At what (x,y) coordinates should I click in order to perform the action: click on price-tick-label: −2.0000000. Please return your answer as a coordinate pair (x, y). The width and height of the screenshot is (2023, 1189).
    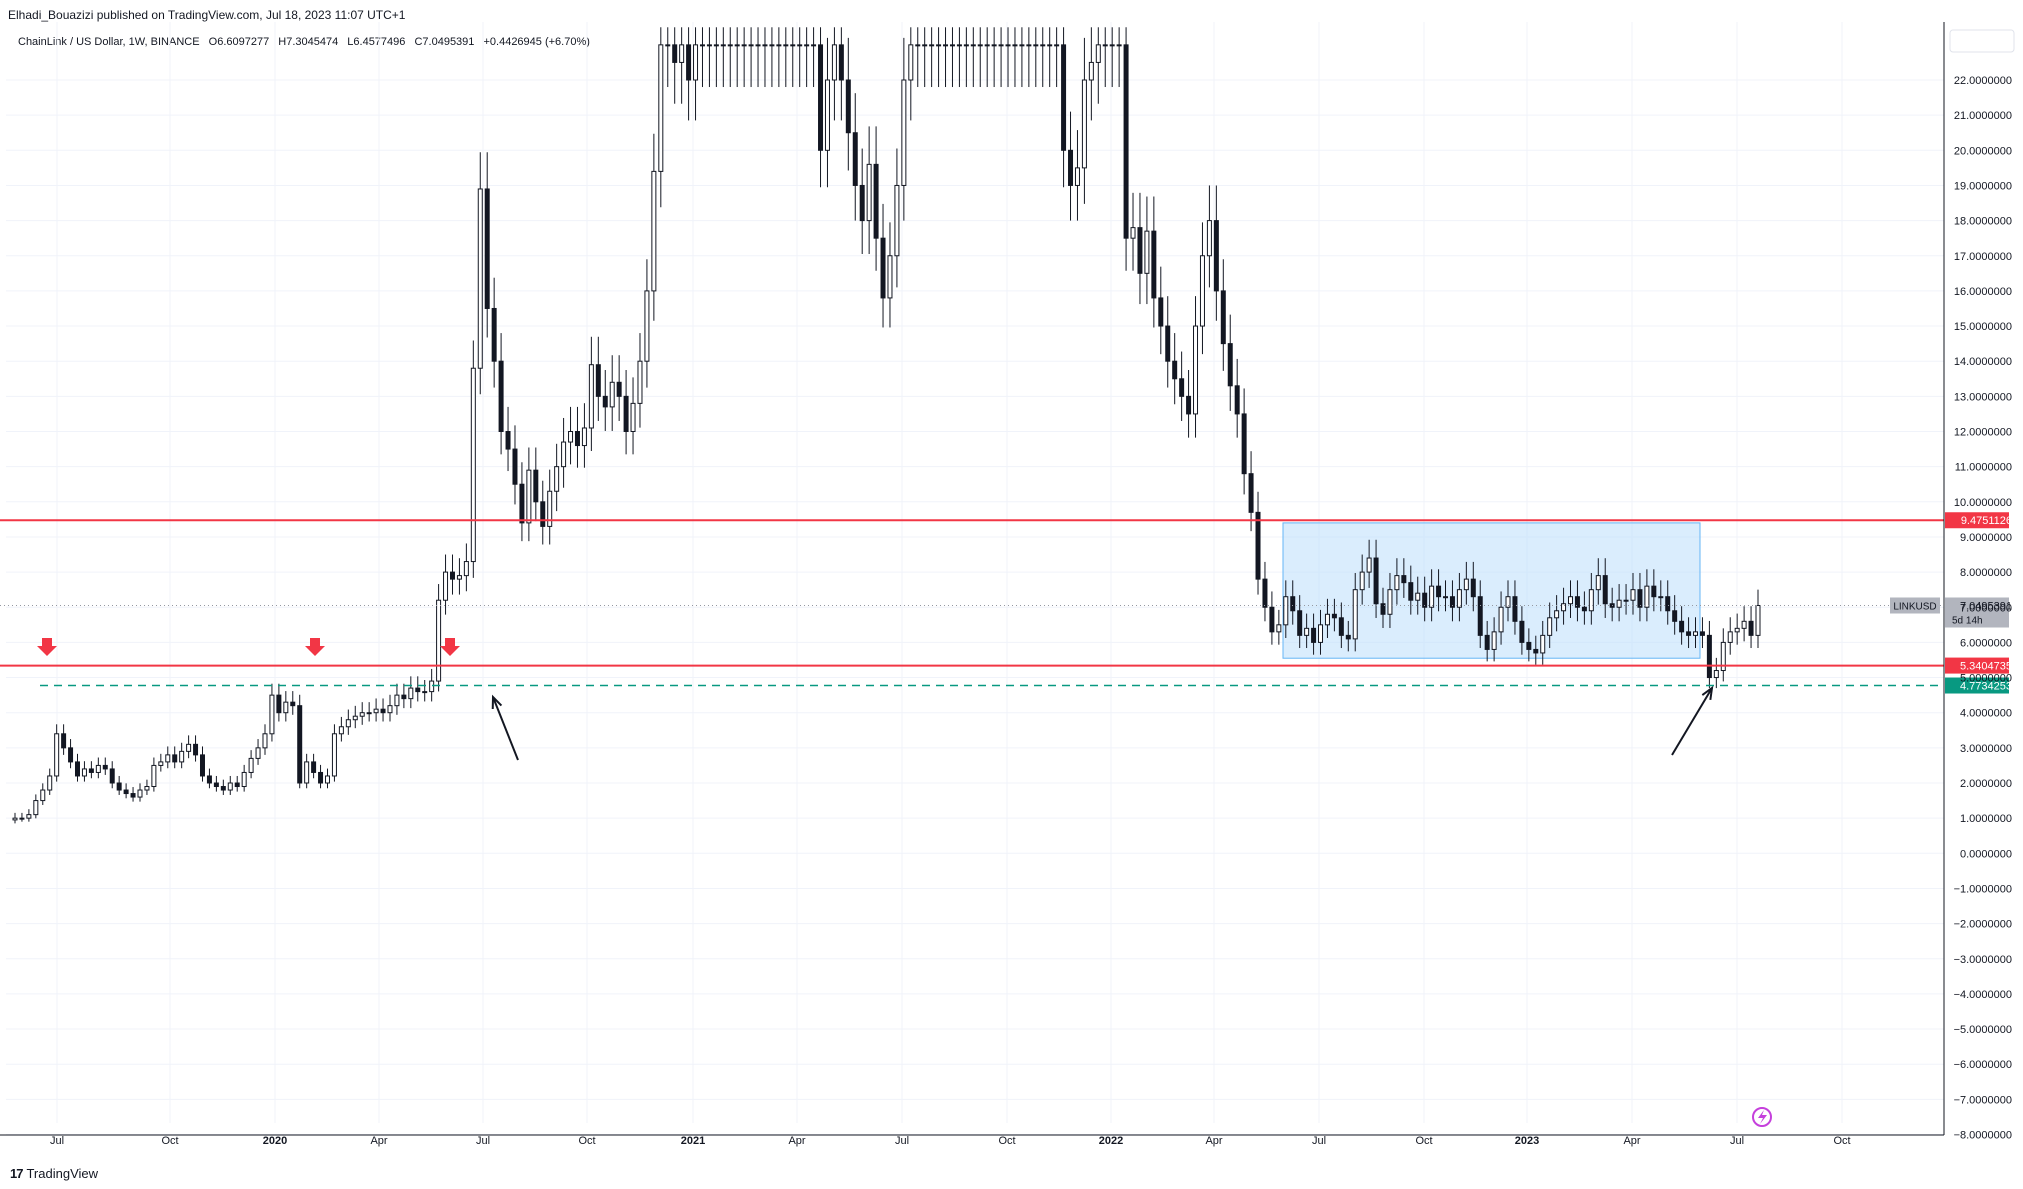
    Looking at the image, I should click on (1983, 925).